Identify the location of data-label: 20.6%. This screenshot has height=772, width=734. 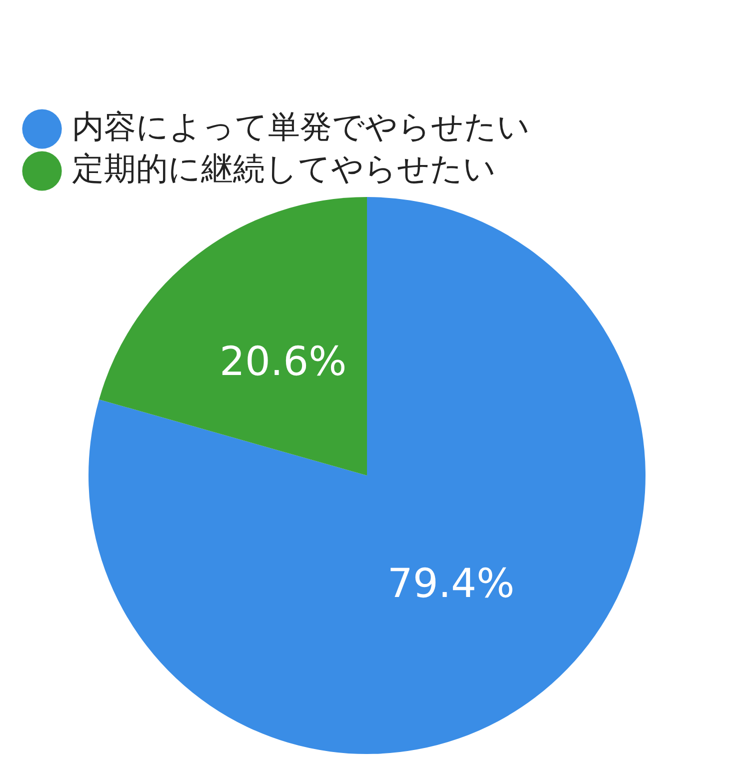
(283, 361).